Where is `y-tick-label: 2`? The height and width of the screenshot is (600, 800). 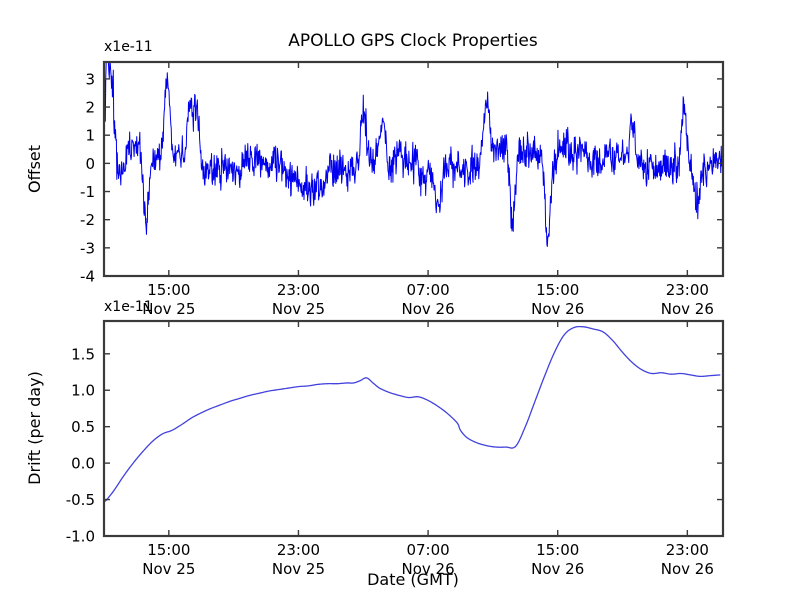 y-tick-label: 2 is located at coordinates (90, 108).